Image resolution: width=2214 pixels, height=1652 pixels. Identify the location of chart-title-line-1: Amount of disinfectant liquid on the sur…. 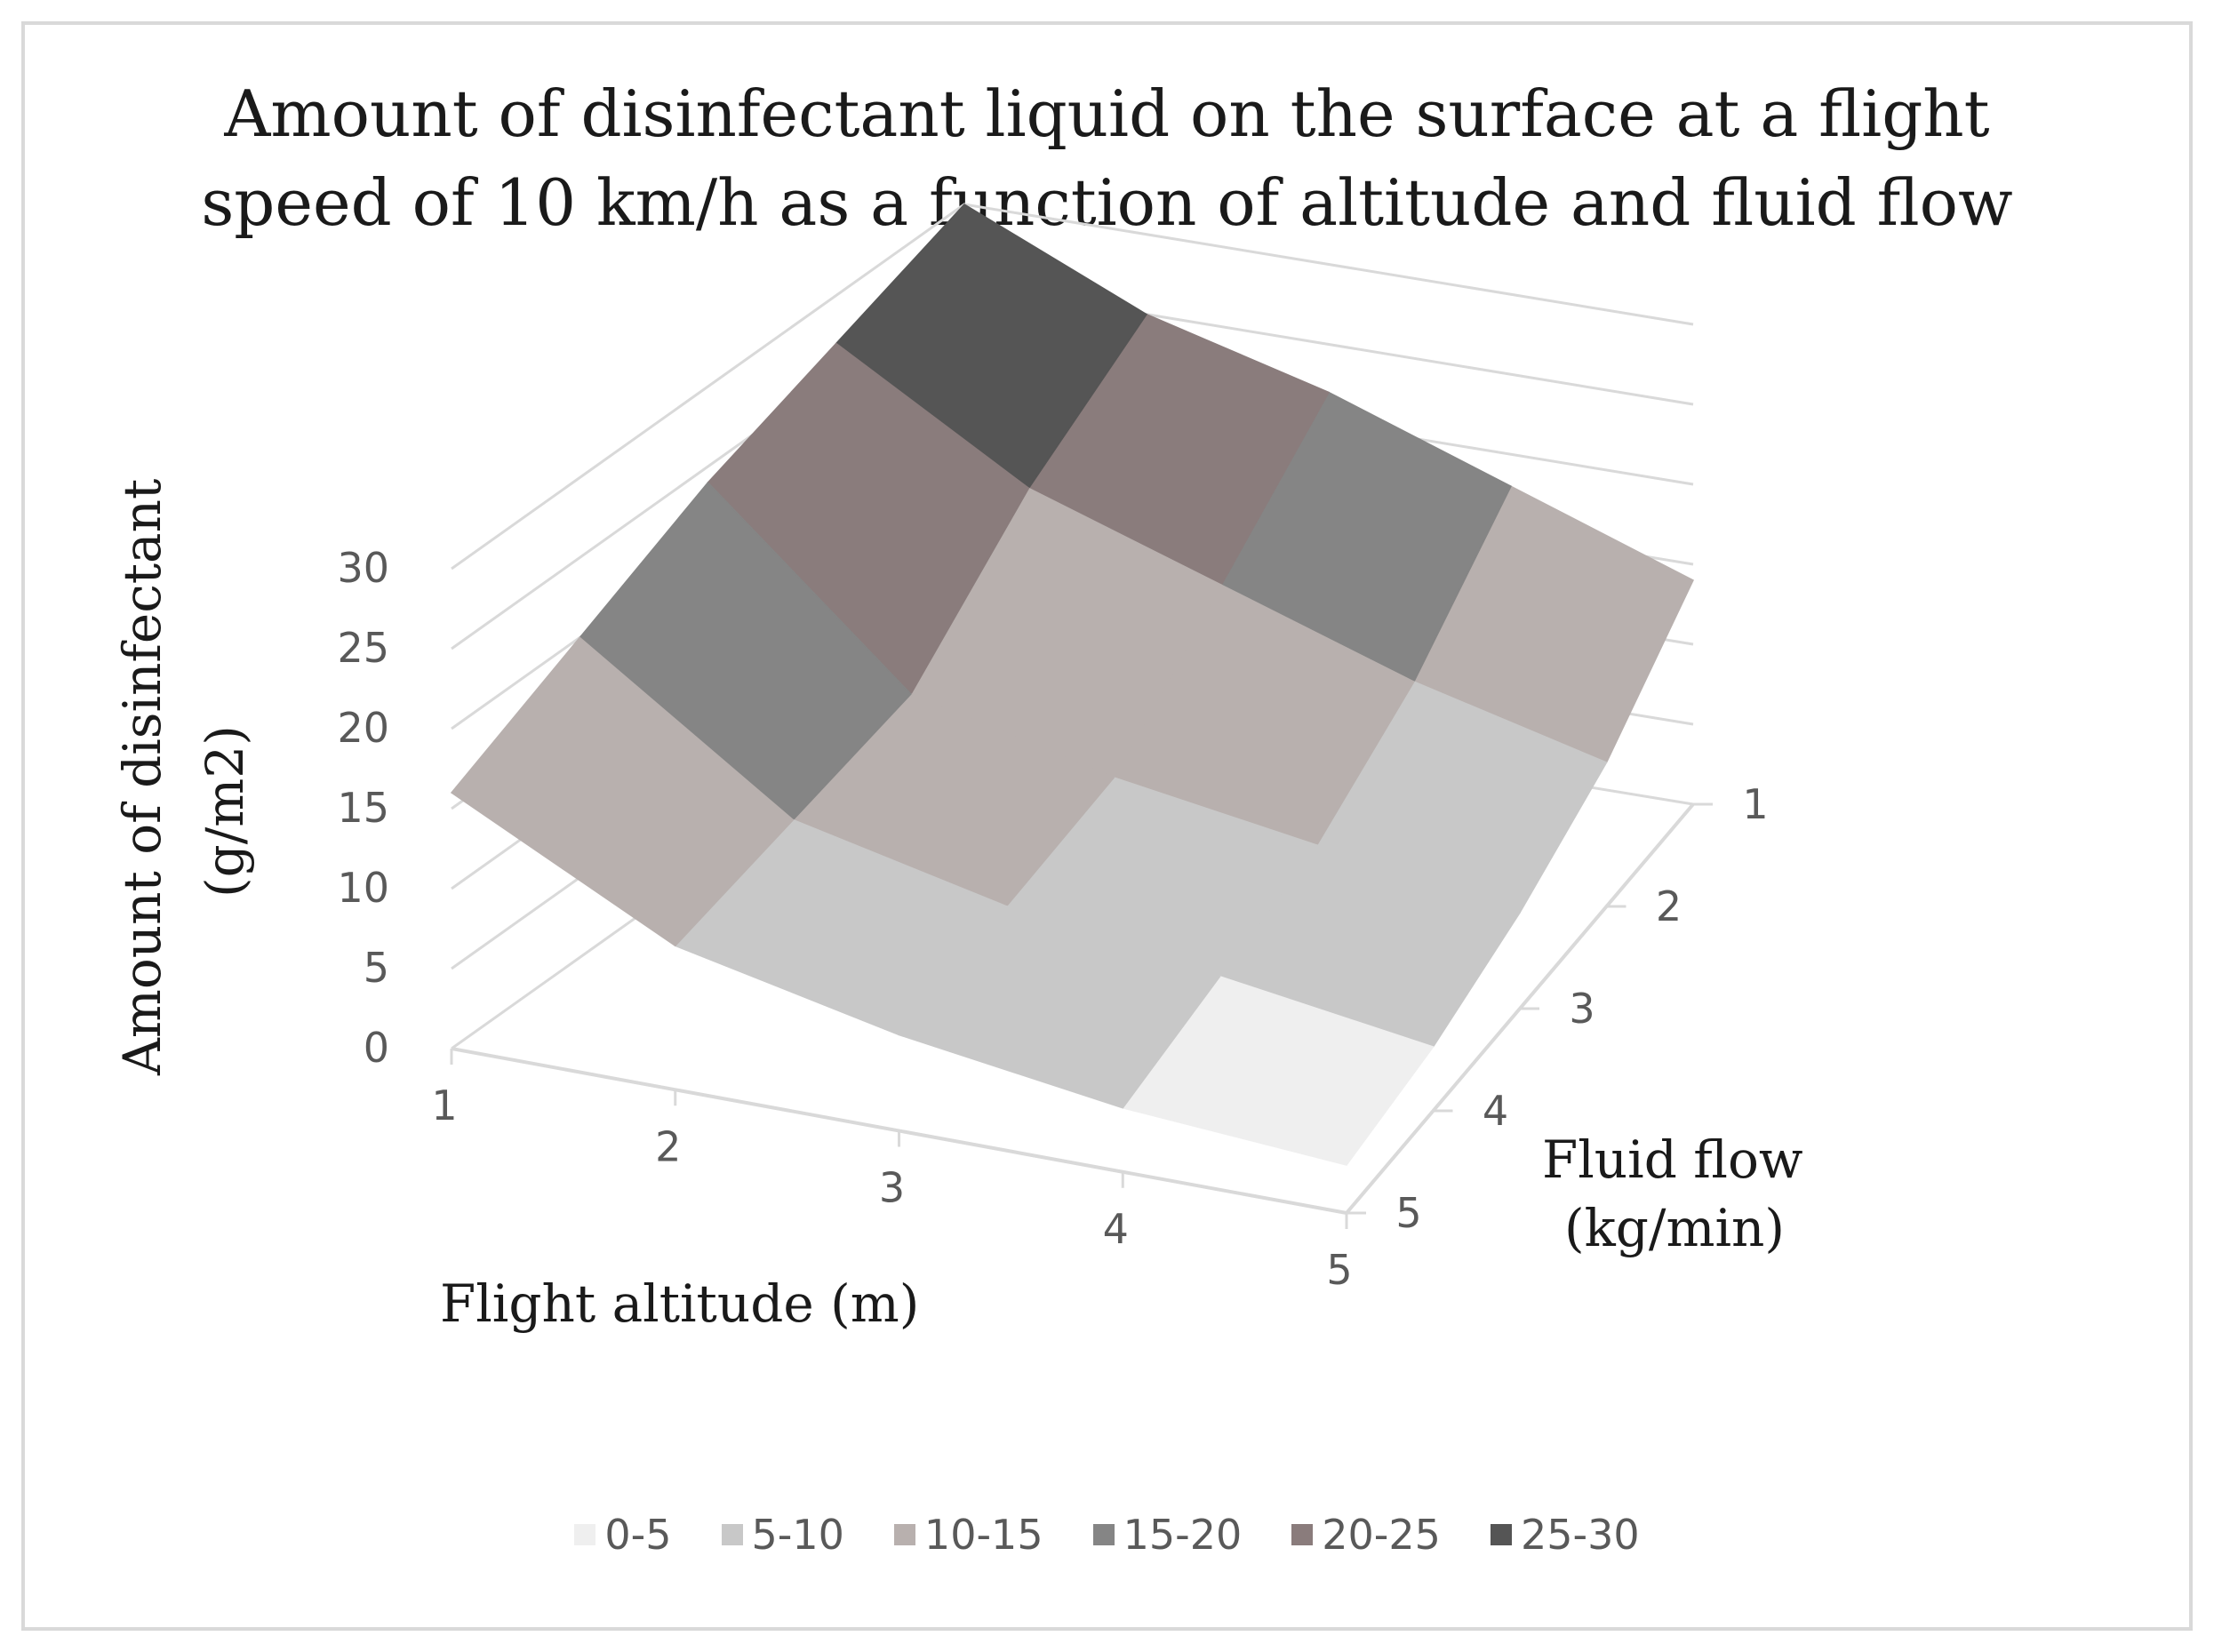
(1107, 113).